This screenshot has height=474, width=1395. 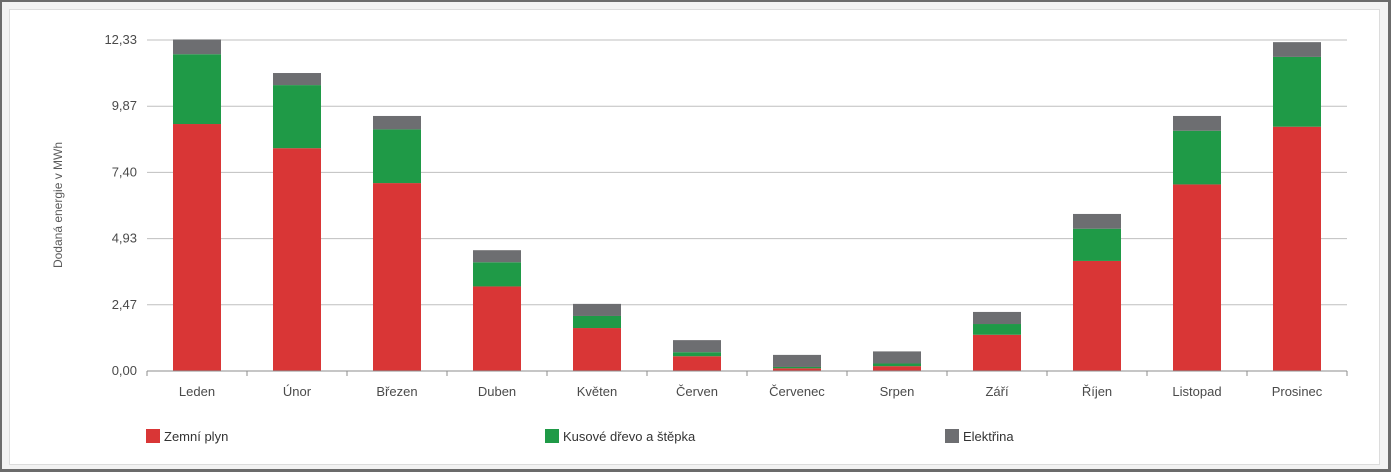 What do you see at coordinates (697, 391) in the screenshot?
I see `x-tick-label: Červen` at bounding box center [697, 391].